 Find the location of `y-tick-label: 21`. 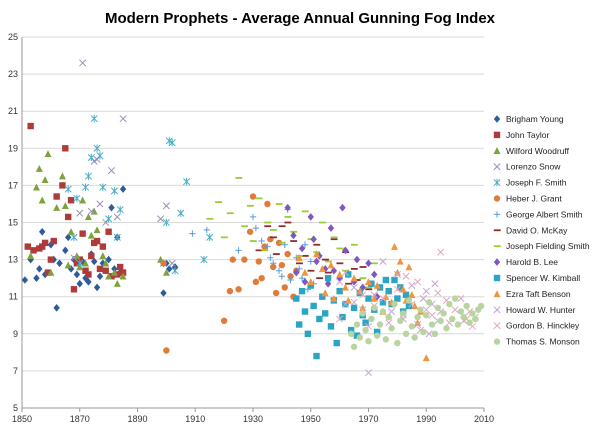

y-tick-label: 21 is located at coordinates (13, 111).